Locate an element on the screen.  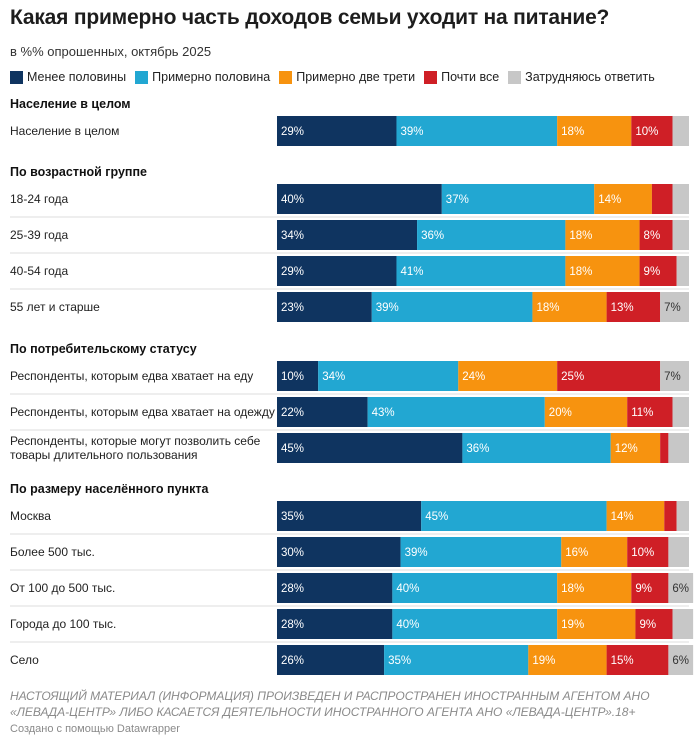
row-label: Города до 100 тыс. is located at coordinates (63, 624).